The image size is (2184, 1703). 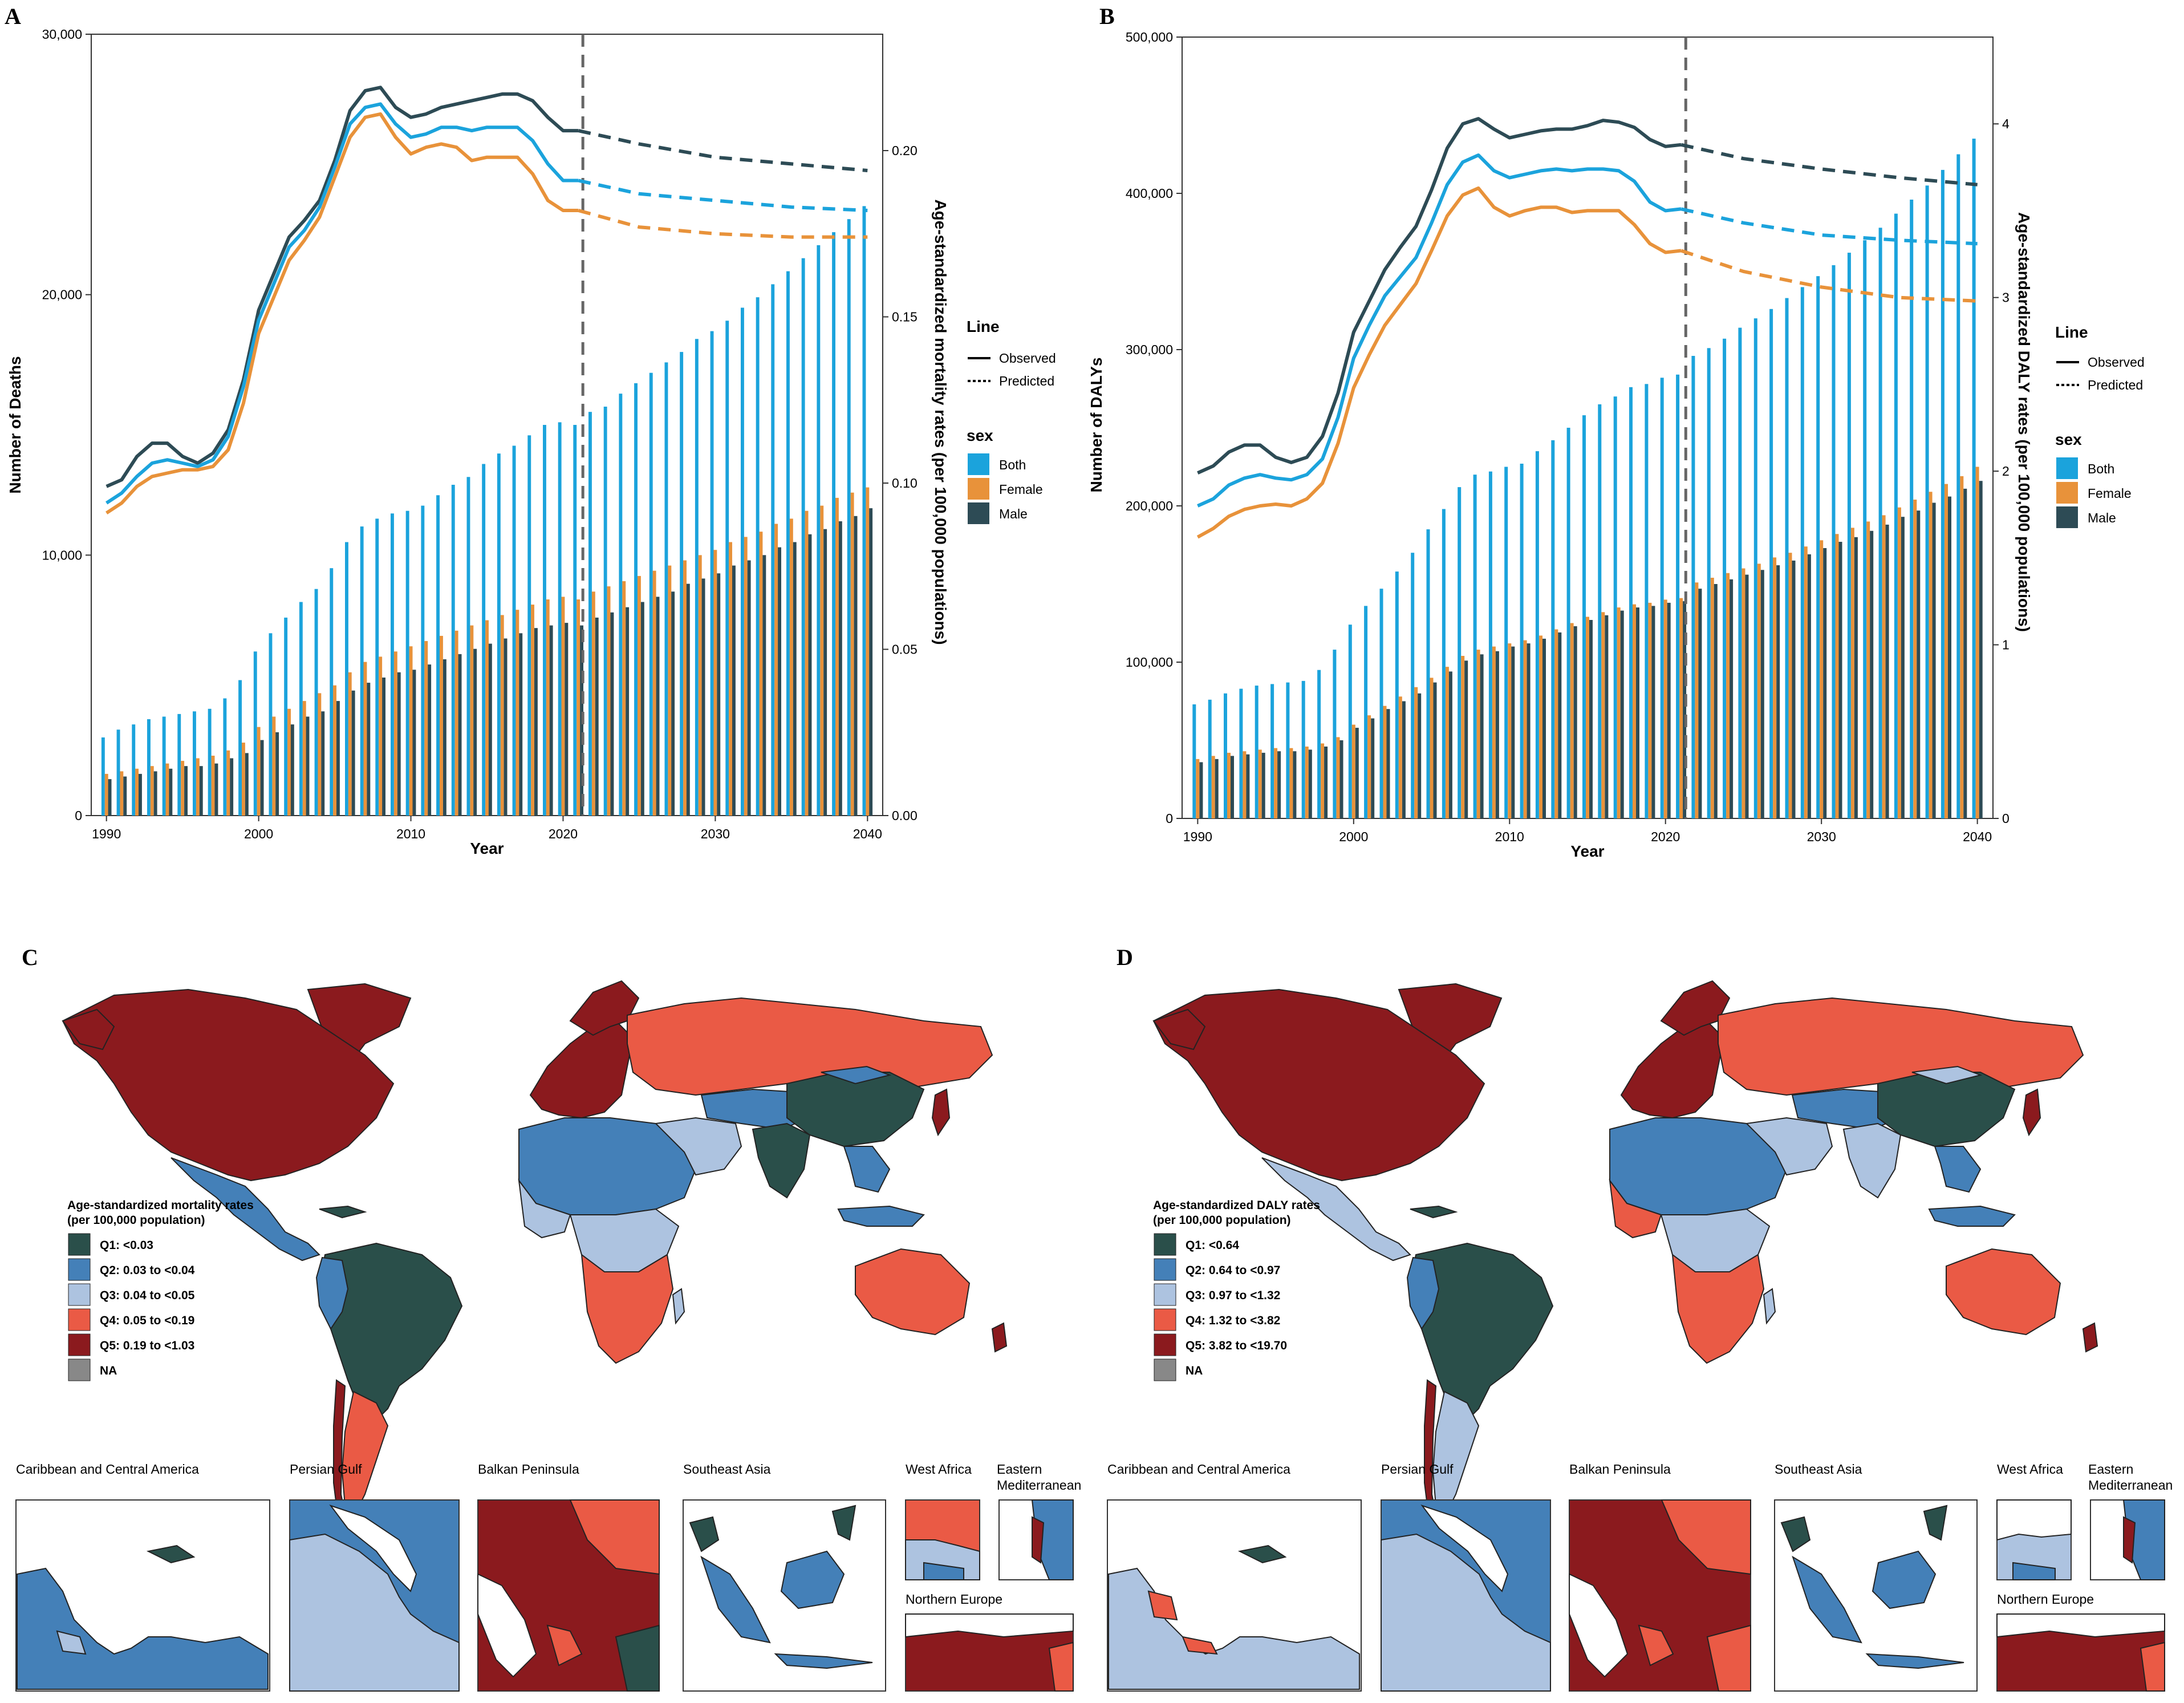 What do you see at coordinates (1014, 513) in the screenshot?
I see `legend-male-label: Male` at bounding box center [1014, 513].